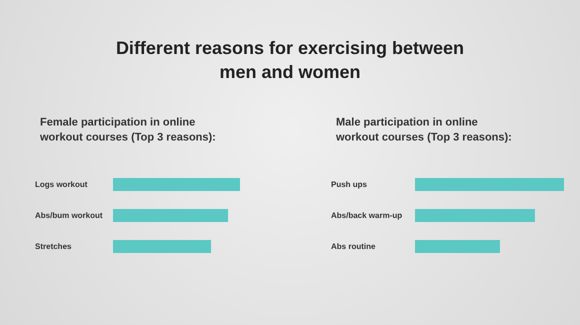 The image size is (580, 325). I want to click on chart-subtitle: Female participation in online workout courses (Top 3 reasons):, so click(127, 130).